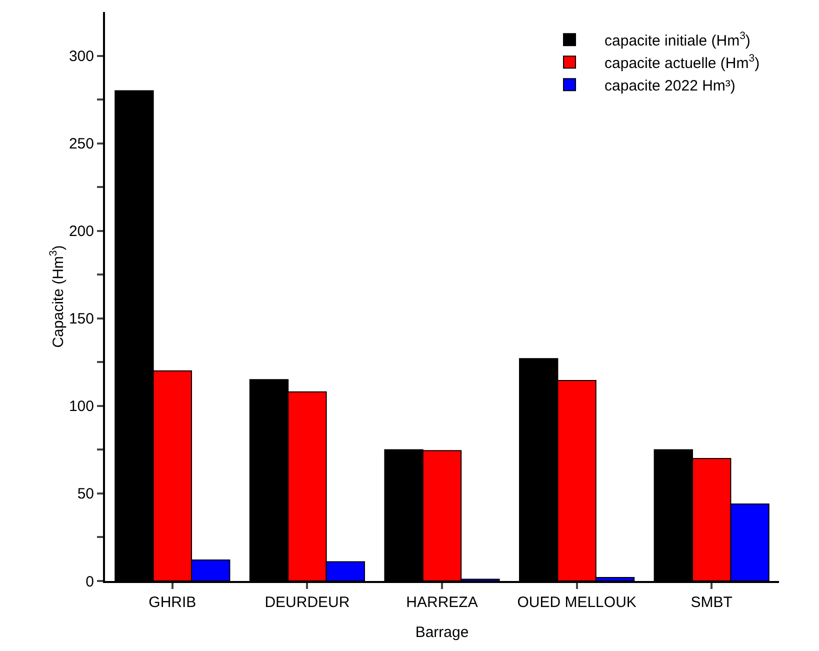 The image size is (819, 651). What do you see at coordinates (81, 57) in the screenshot?
I see `y-tick-label: 300` at bounding box center [81, 57].